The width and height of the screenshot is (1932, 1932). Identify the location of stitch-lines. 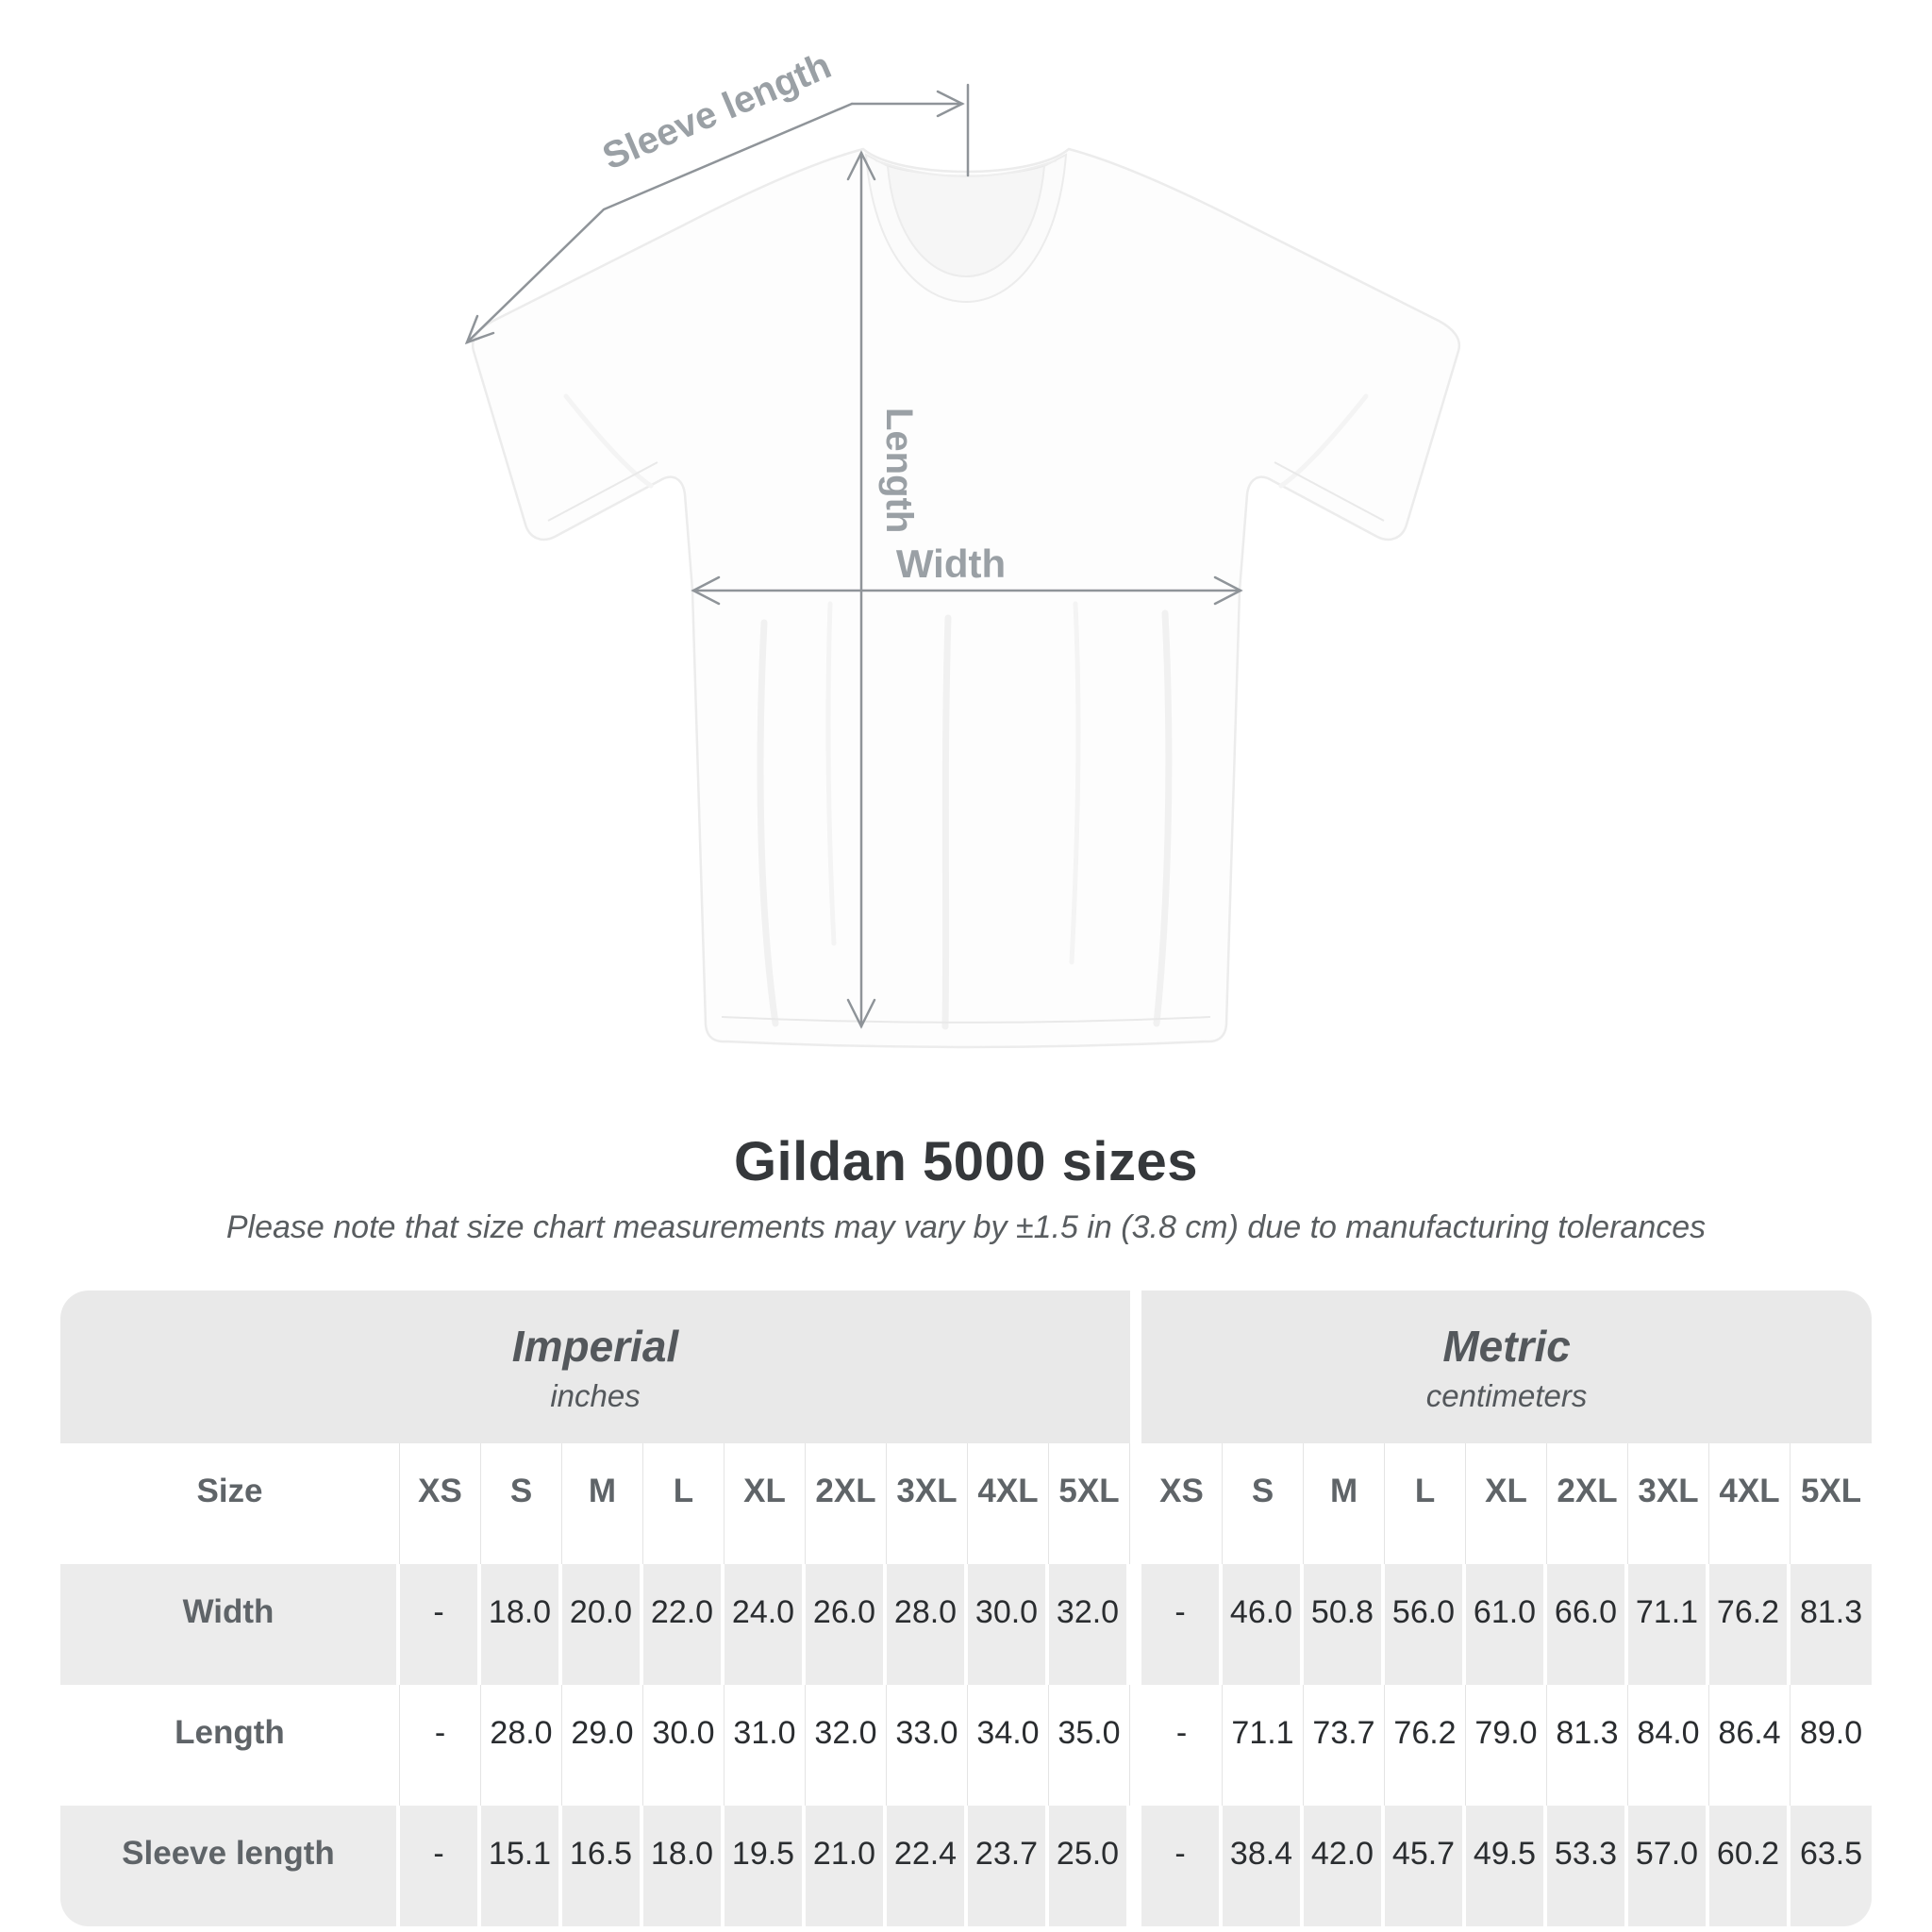
(966, 742).